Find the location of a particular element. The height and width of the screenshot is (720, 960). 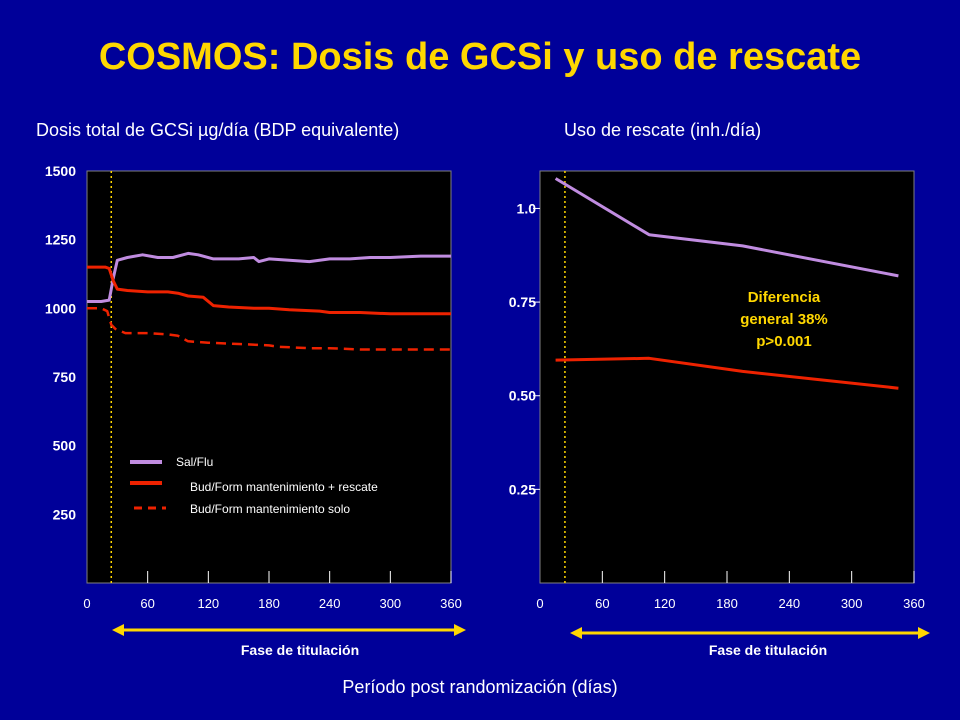

shared-x-axis-label: Período post randomización (días) is located at coordinates (480, 687).